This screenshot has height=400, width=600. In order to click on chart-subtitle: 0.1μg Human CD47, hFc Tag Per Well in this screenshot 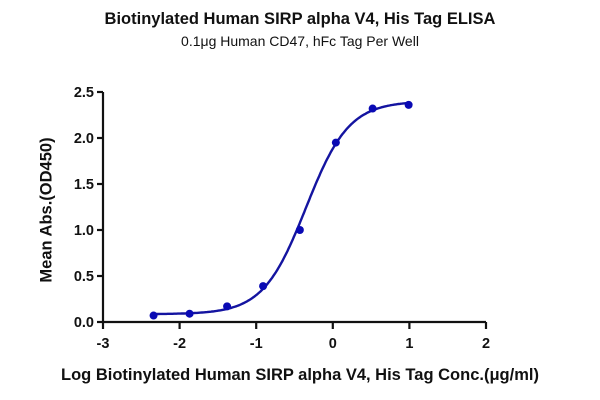, I will do `click(300, 41)`.